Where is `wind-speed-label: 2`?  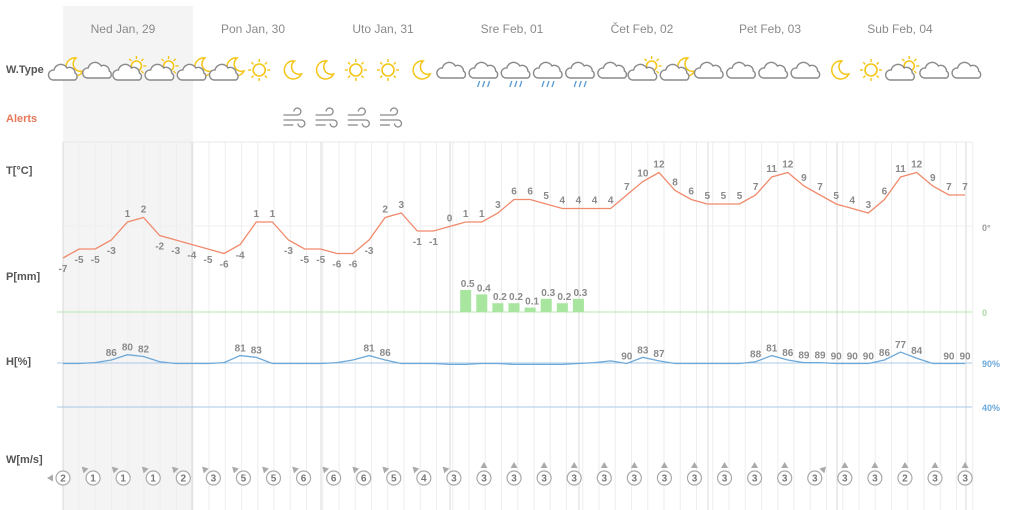 wind-speed-label: 2 is located at coordinates (183, 479).